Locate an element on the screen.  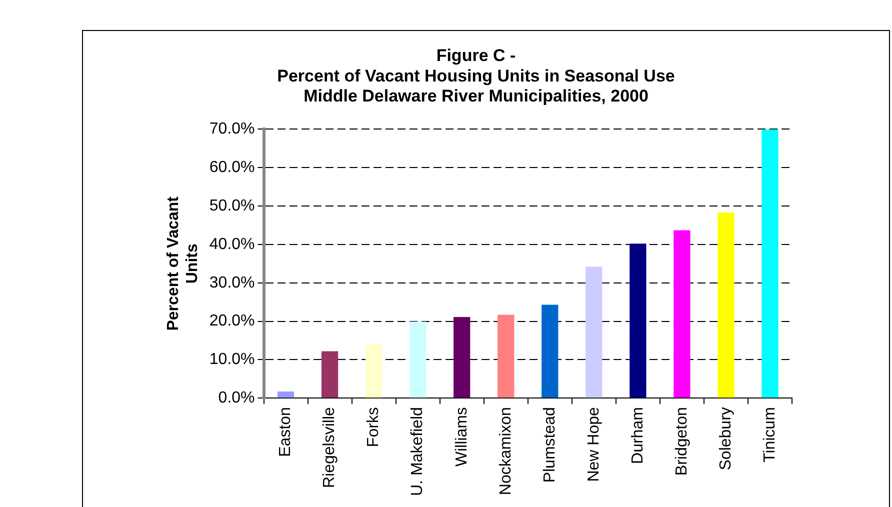
x-tick-label: Forks is located at coordinates (373, 427).